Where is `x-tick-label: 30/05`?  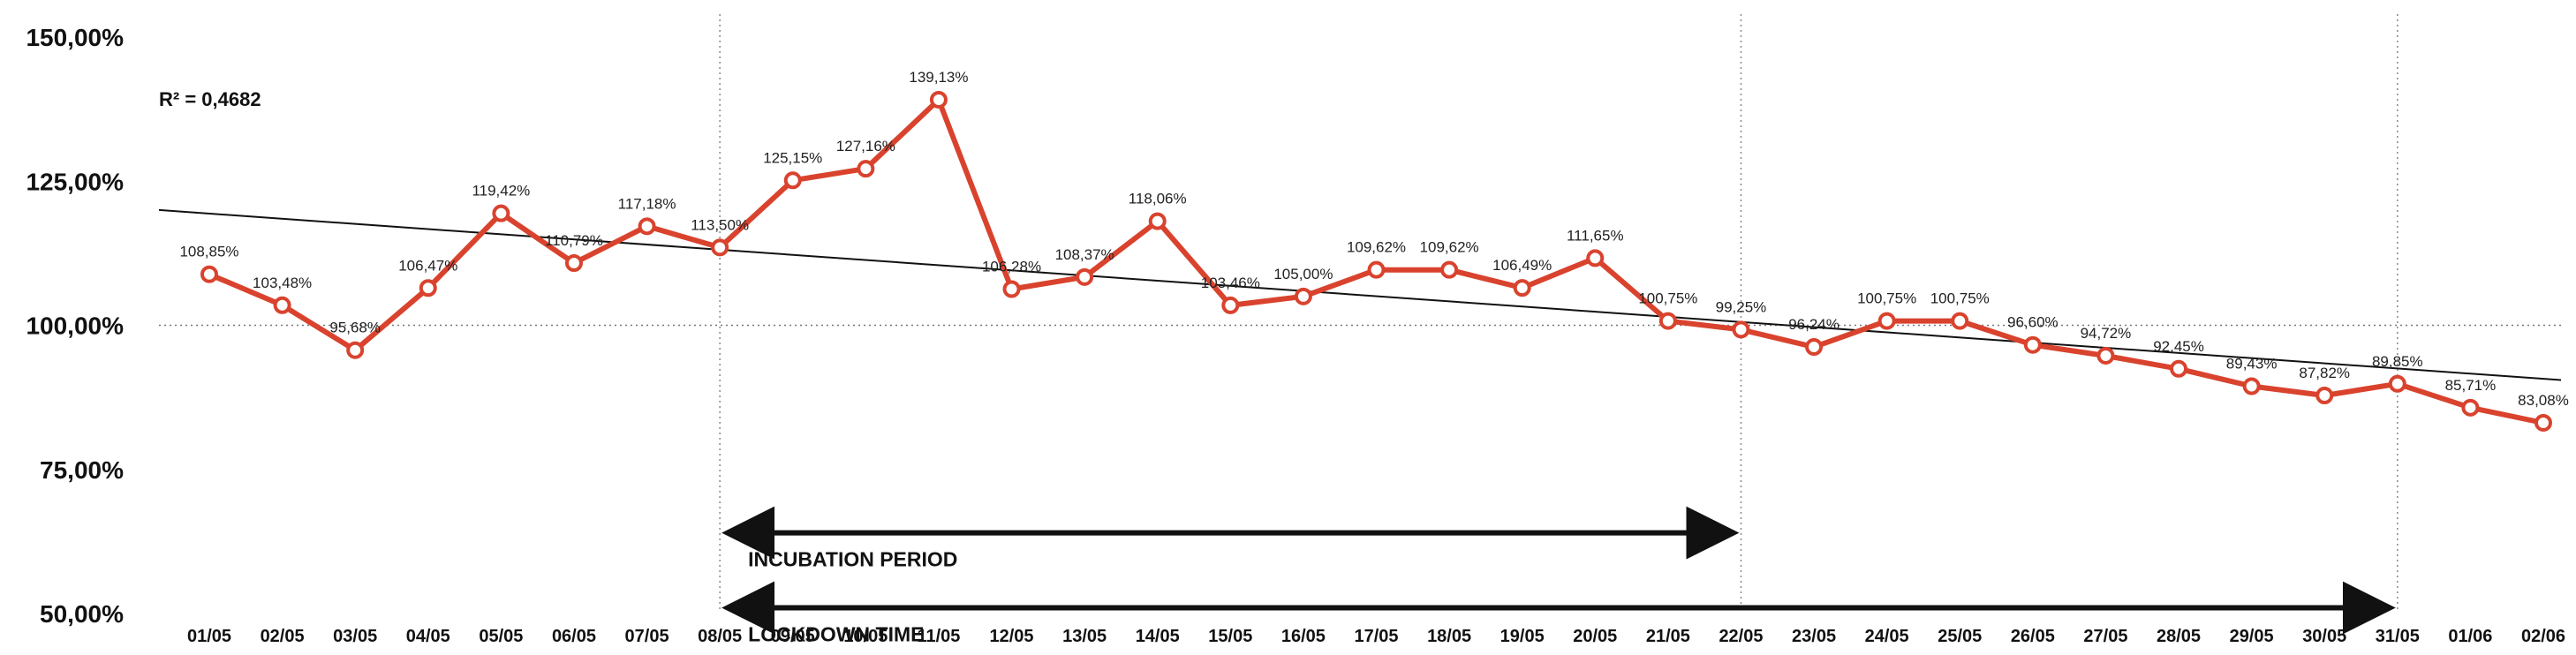
x-tick-label: 30/05 is located at coordinates (2324, 636).